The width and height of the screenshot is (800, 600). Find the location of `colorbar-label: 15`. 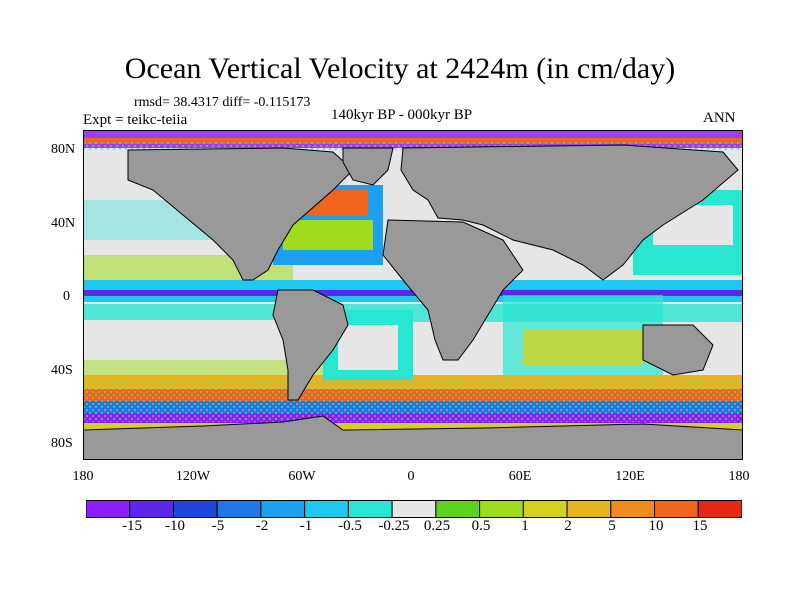

colorbar-label: 15 is located at coordinates (700, 526).